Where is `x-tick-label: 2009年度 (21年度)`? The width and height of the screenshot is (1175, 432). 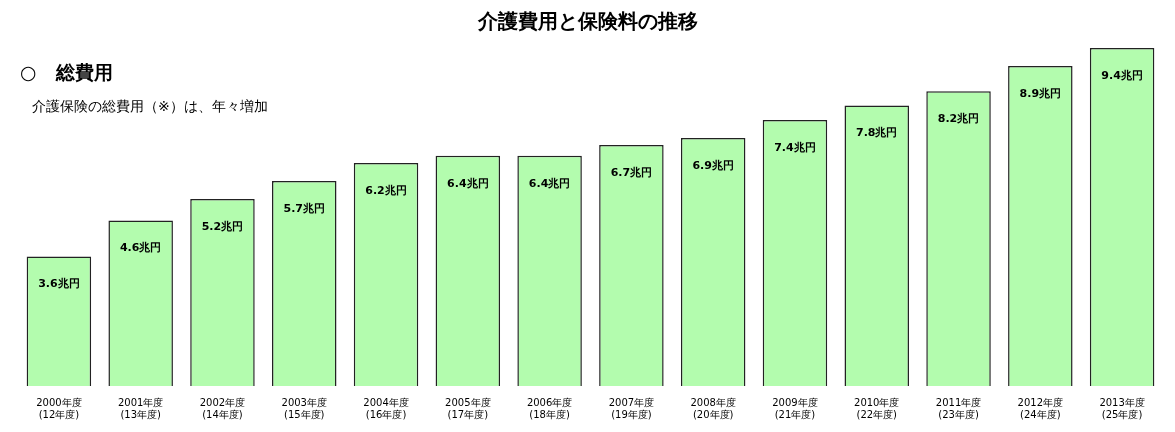
x-tick-label: 2009年度 (21年度) is located at coordinates (795, 408).